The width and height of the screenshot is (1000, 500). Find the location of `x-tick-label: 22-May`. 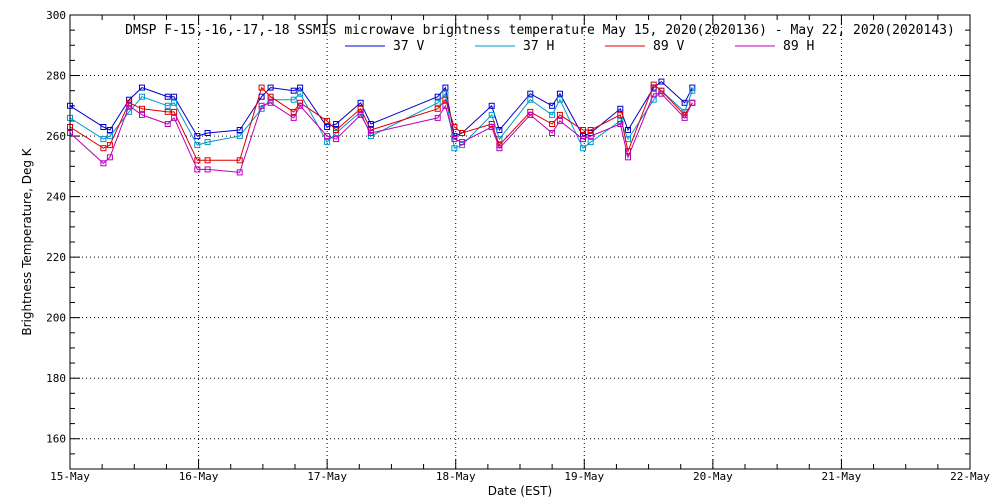

x-tick-label: 22-May is located at coordinates (970, 476).